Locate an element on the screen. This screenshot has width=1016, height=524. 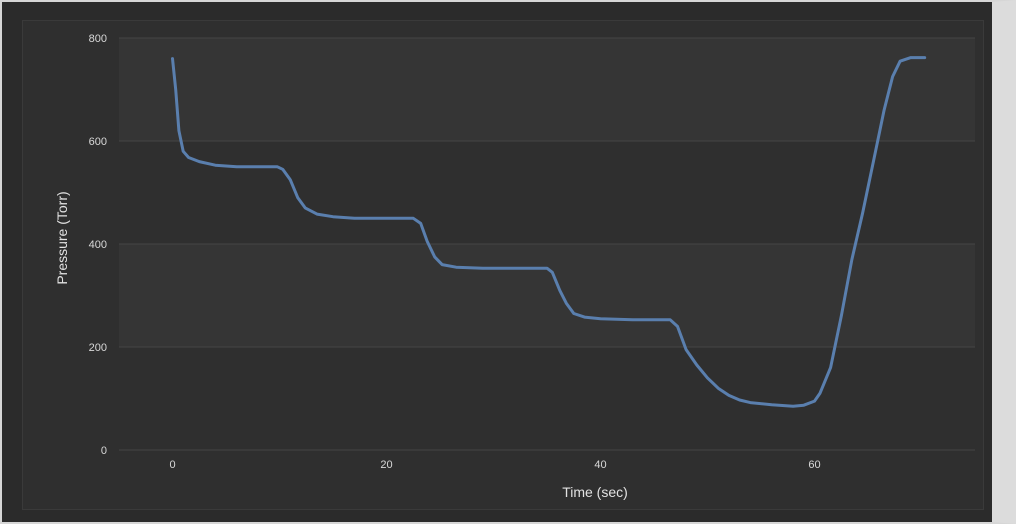
y-axis-title: Pressure (Torr) is located at coordinates (62, 237).